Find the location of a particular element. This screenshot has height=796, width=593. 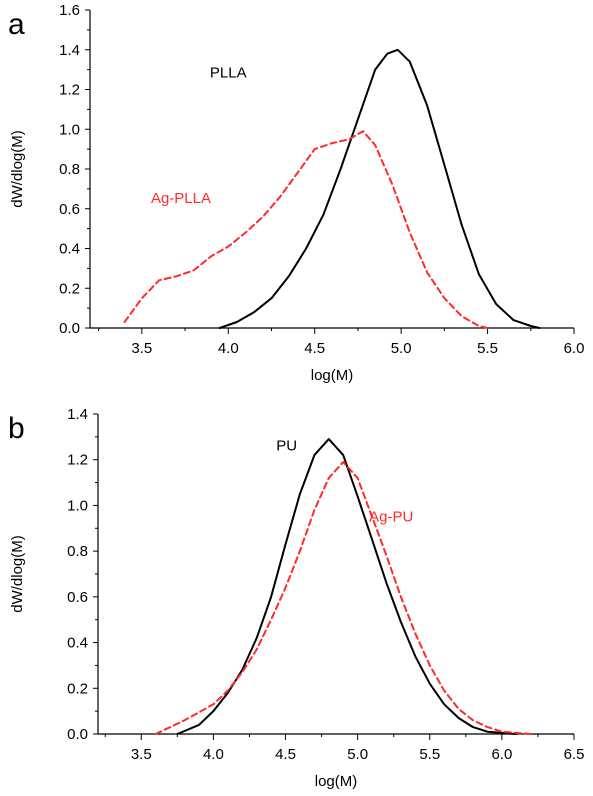

series-label-ag-pu: Ag-PU is located at coordinates (391, 516).